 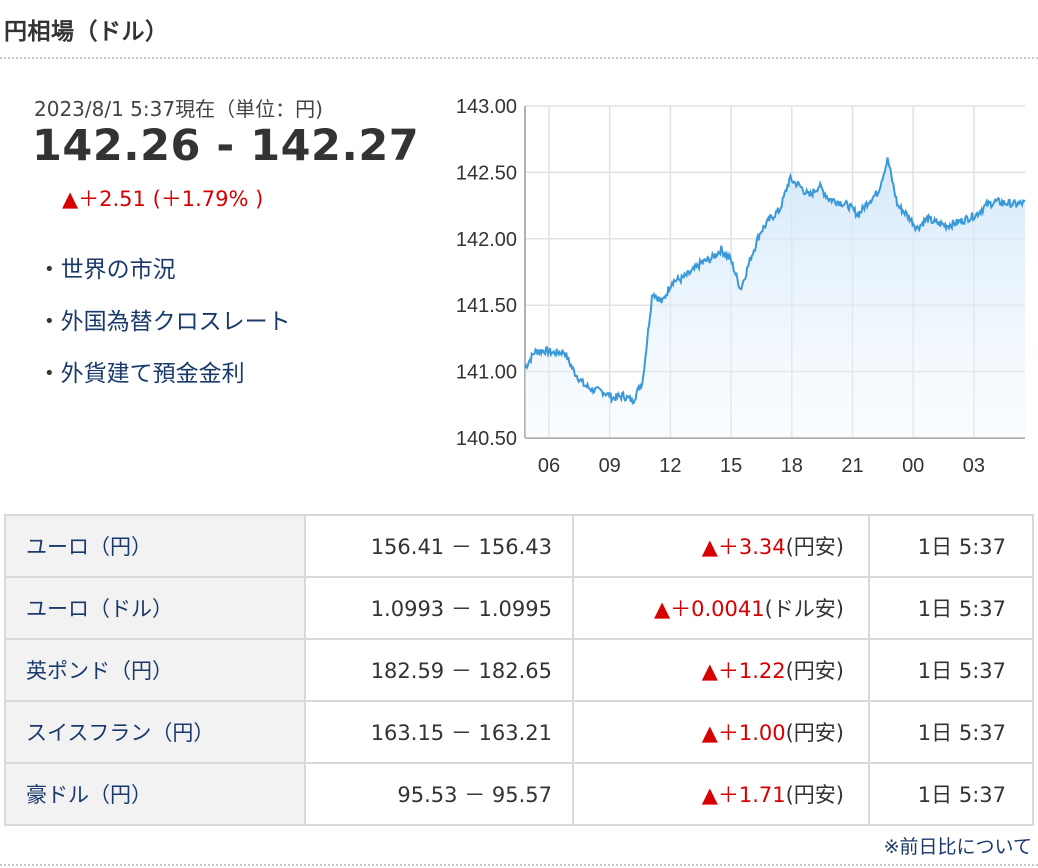 What do you see at coordinates (743, 733) in the screenshot?
I see `currency-pair-change: ▲＋1.00` at bounding box center [743, 733].